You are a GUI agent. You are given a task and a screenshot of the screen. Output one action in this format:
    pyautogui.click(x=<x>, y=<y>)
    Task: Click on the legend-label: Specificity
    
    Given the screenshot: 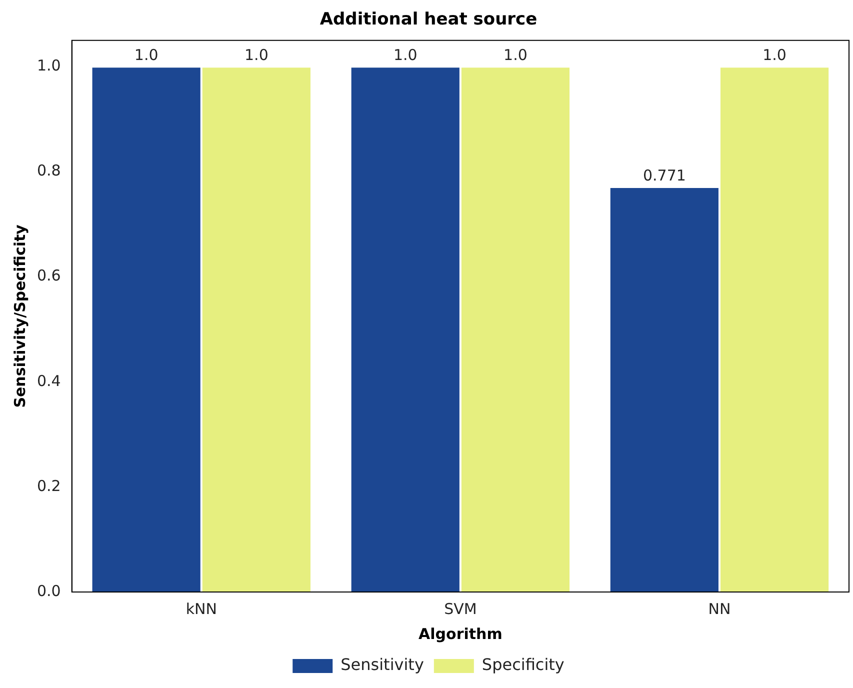 What is the action you would take?
    pyautogui.click(x=523, y=664)
    